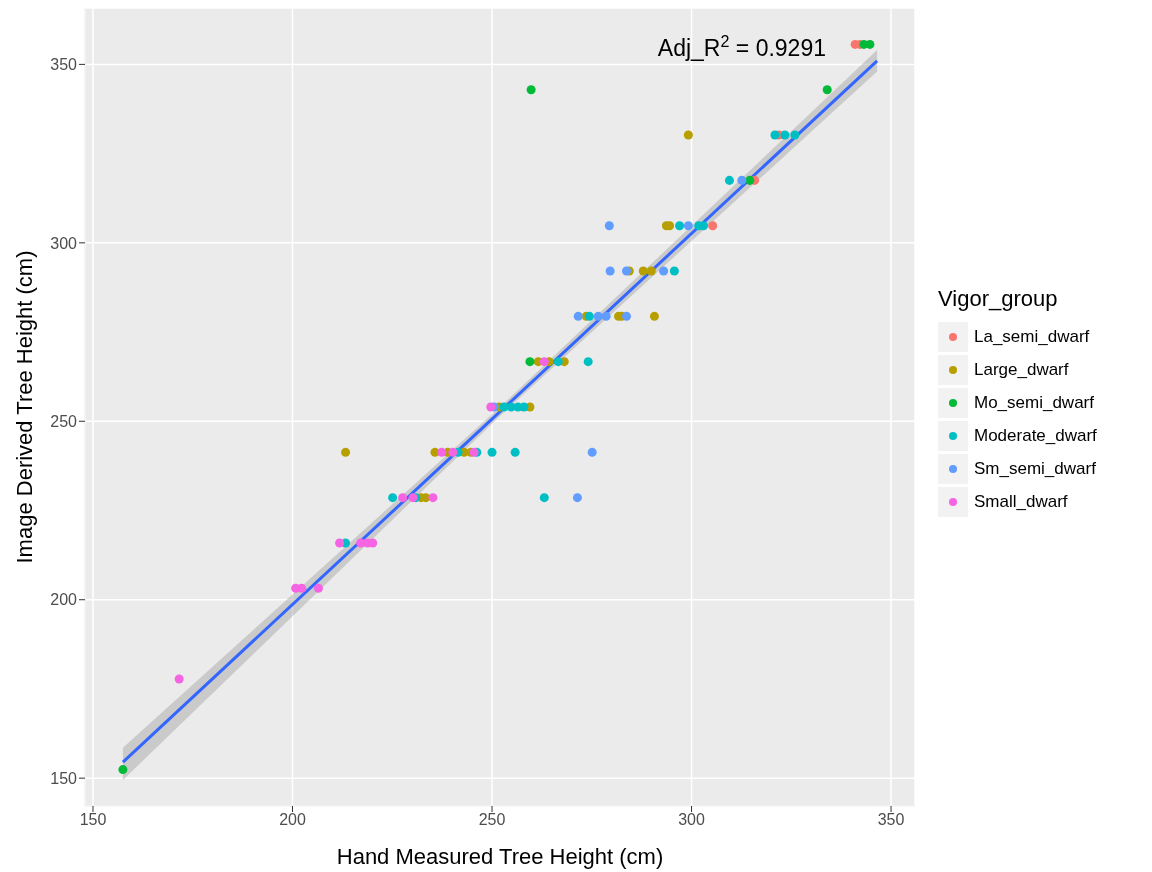 The width and height of the screenshot is (1152, 872). I want to click on legend-label: Moderate_dwarf, so click(1035, 435).